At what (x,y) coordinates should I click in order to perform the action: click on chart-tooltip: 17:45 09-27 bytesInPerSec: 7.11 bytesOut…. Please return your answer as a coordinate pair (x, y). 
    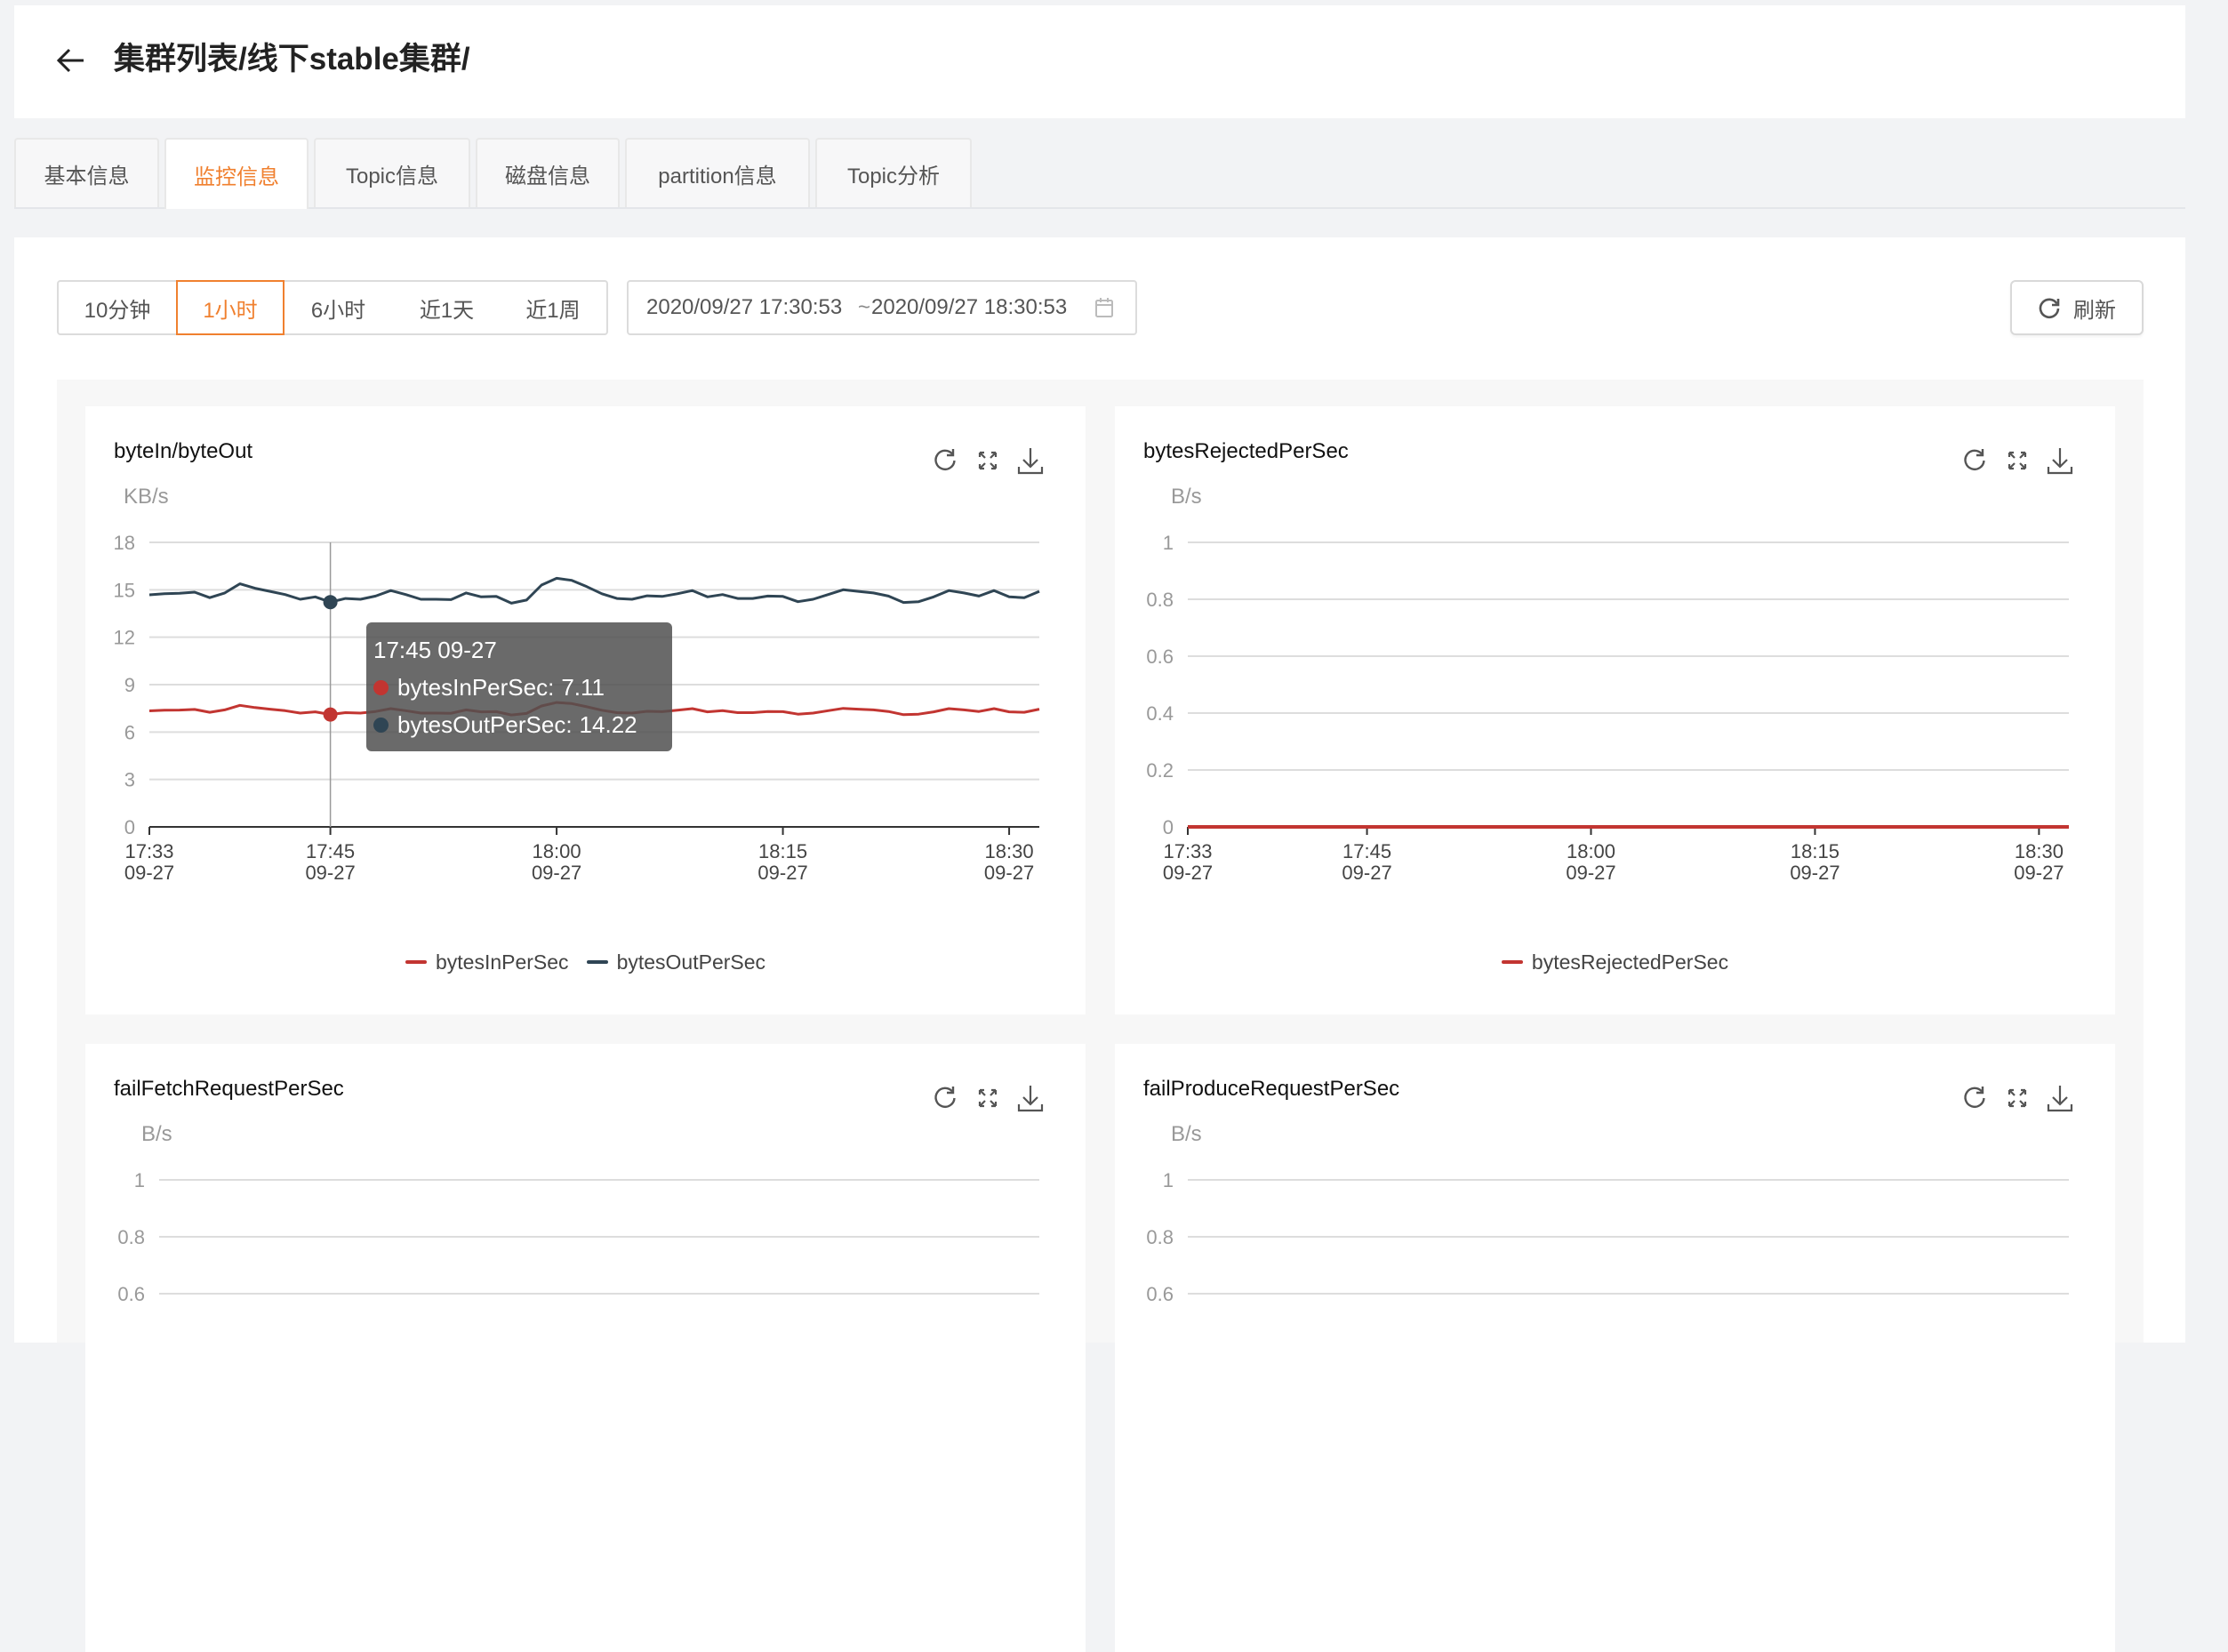
    Looking at the image, I should click on (519, 687).